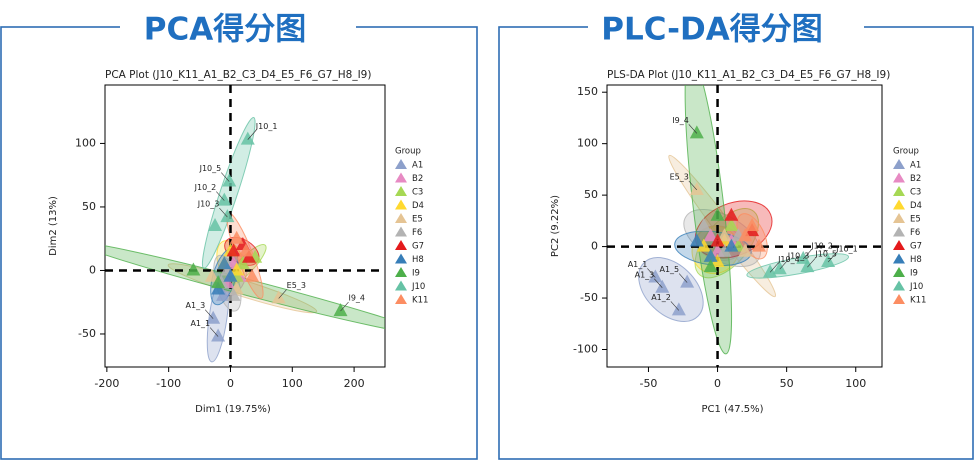 This screenshot has width=975, height=460. I want to click on y-axis-label: PC2 (9.22%), so click(555, 226).